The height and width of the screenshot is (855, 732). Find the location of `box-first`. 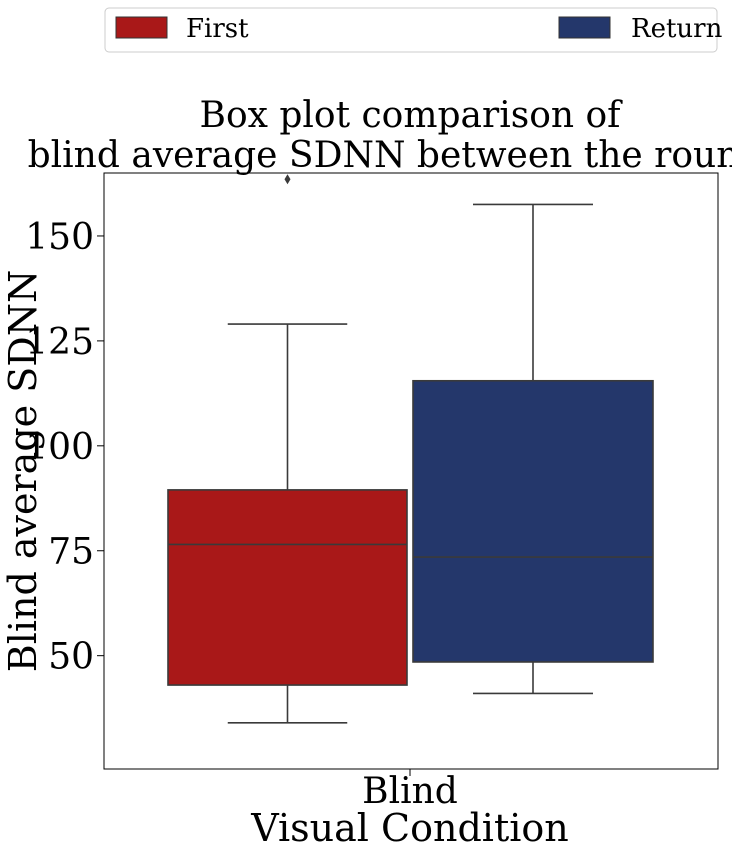

box-first is located at coordinates (287, 587).